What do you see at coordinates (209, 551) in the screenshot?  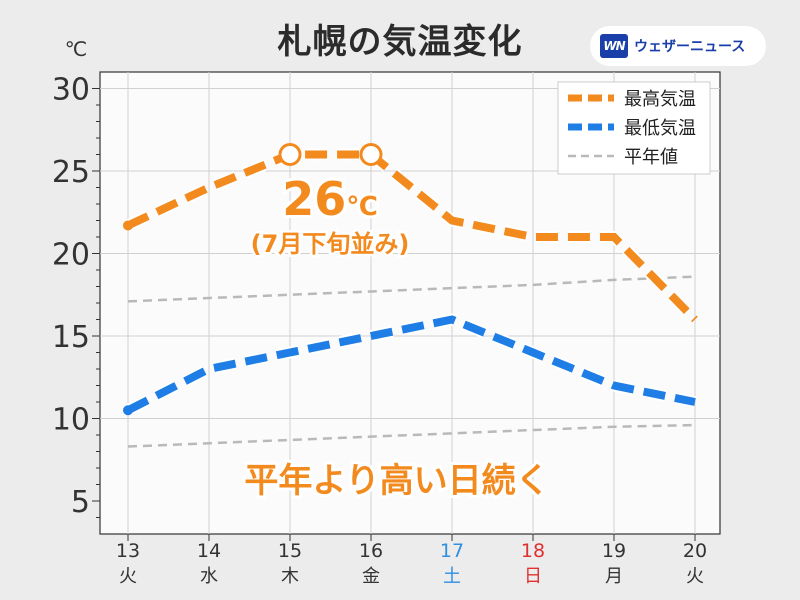 I see `x-tick-label-date: 14` at bounding box center [209, 551].